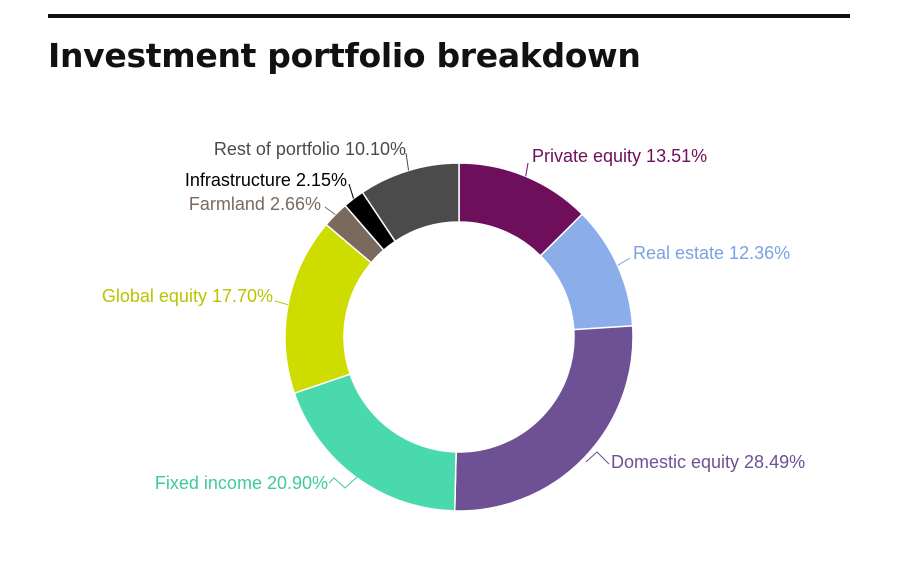  Describe the element at coordinates (187, 296) in the screenshot. I see `label-global-equity: Global equity 17.70%` at that location.